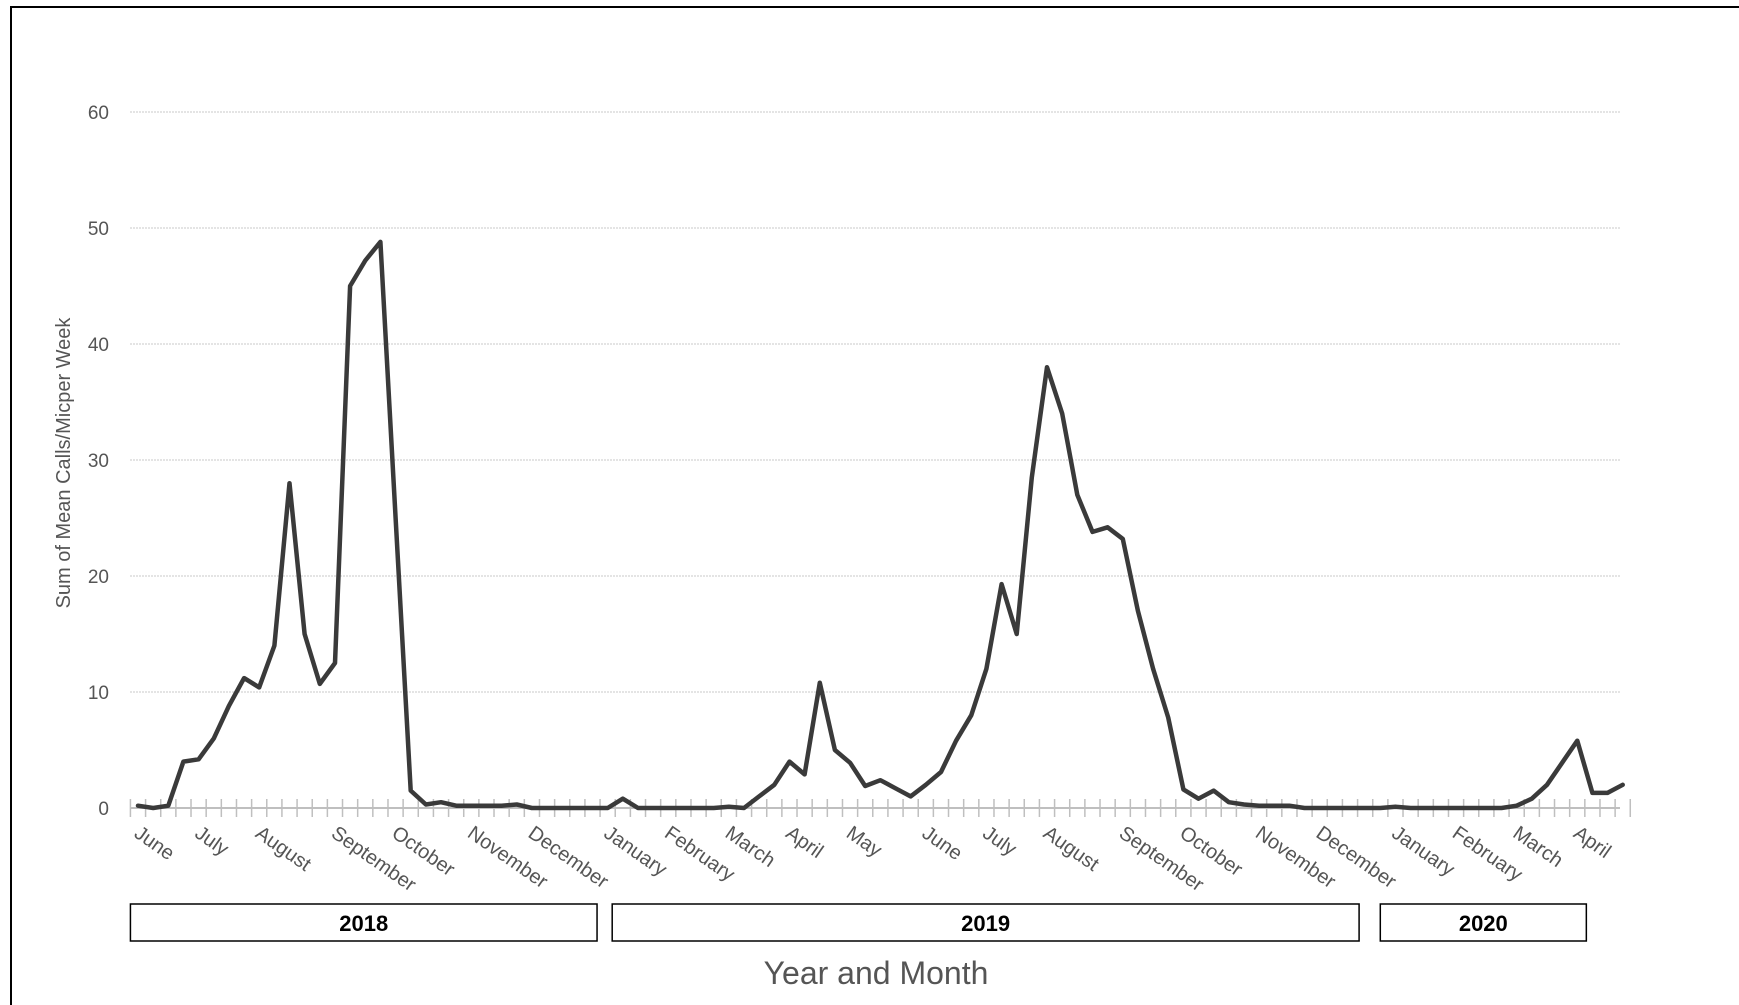  Describe the element at coordinates (64, 463) in the screenshot. I see `y-axis-title: Sum of Mean Calls/Micper Week` at that location.